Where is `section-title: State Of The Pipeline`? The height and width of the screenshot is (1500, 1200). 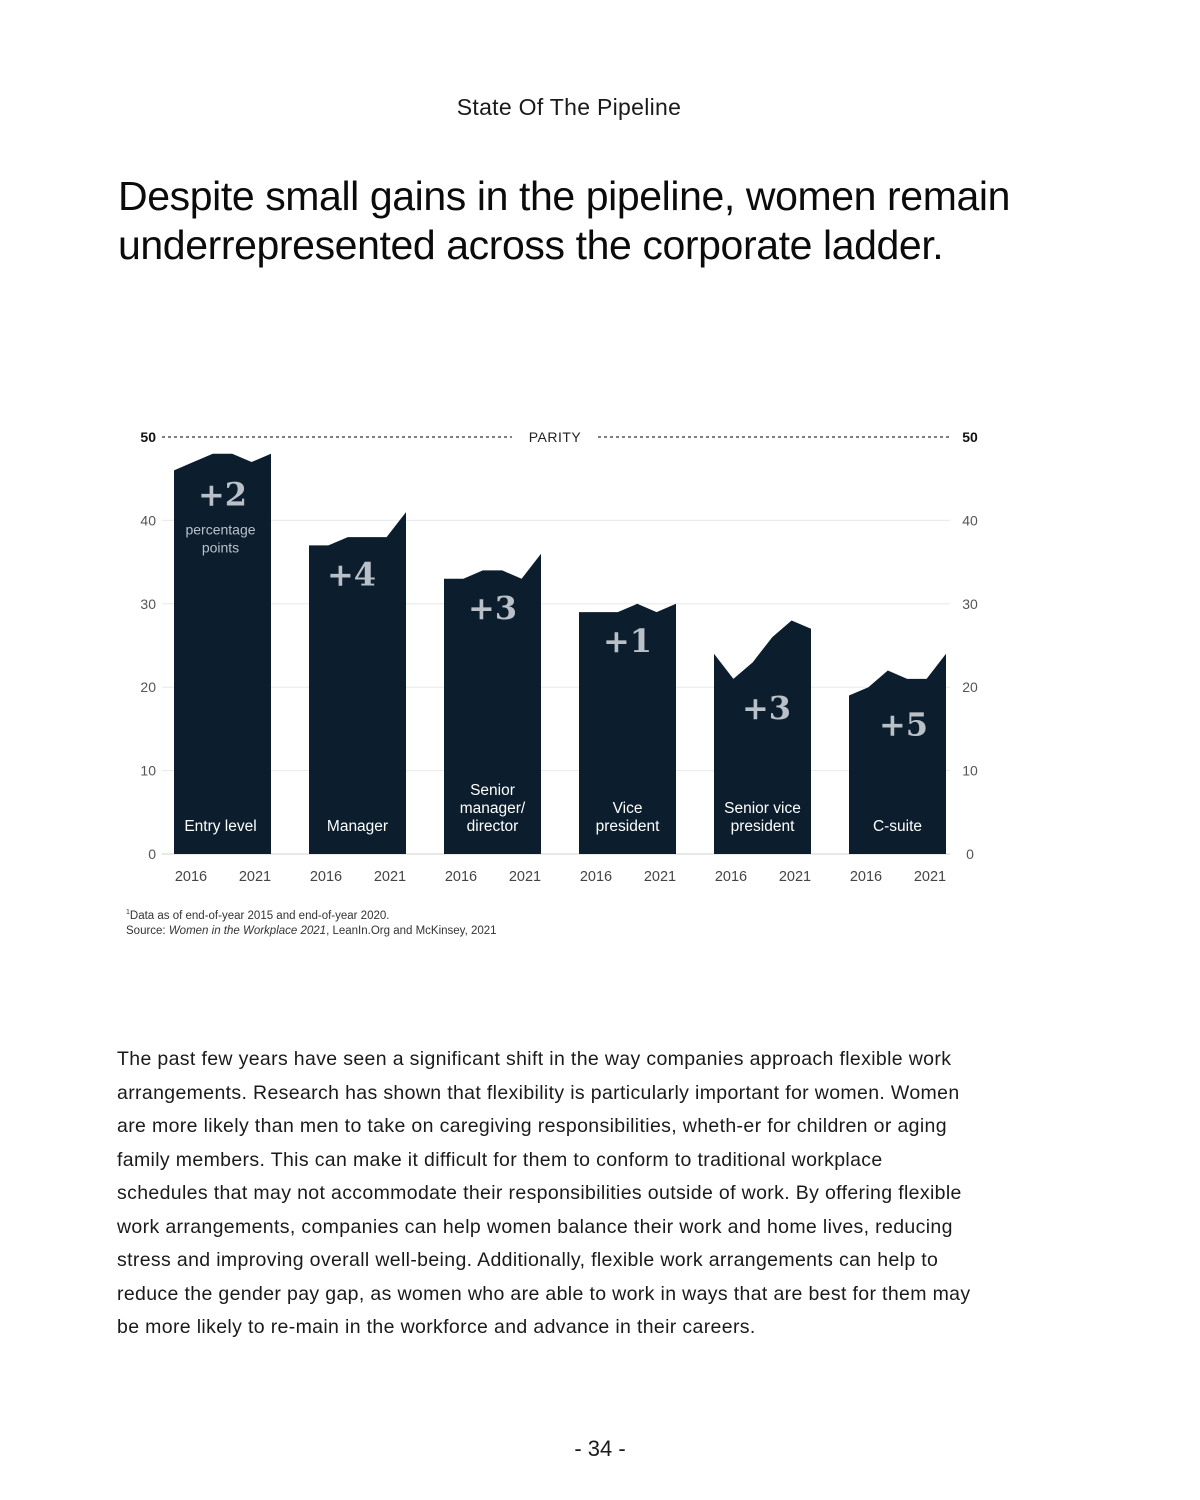
section-title: State Of The Pipeline is located at coordinates (569, 107).